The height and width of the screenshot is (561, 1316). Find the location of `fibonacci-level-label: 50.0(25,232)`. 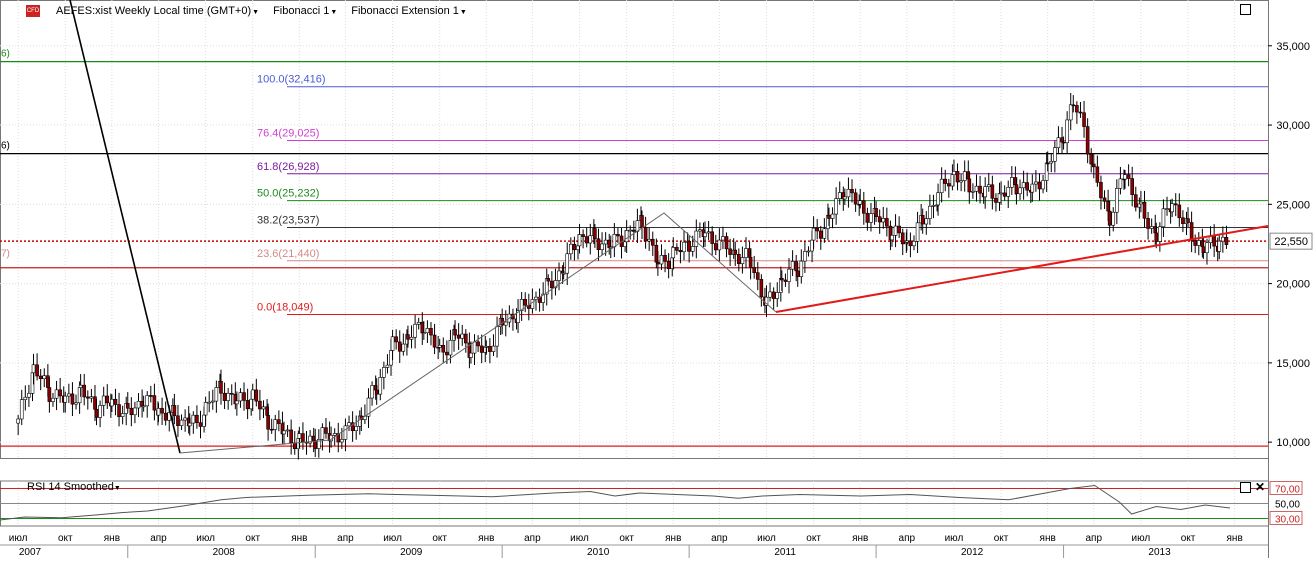

fibonacci-level-label: 50.0(25,232) is located at coordinates (288, 194).